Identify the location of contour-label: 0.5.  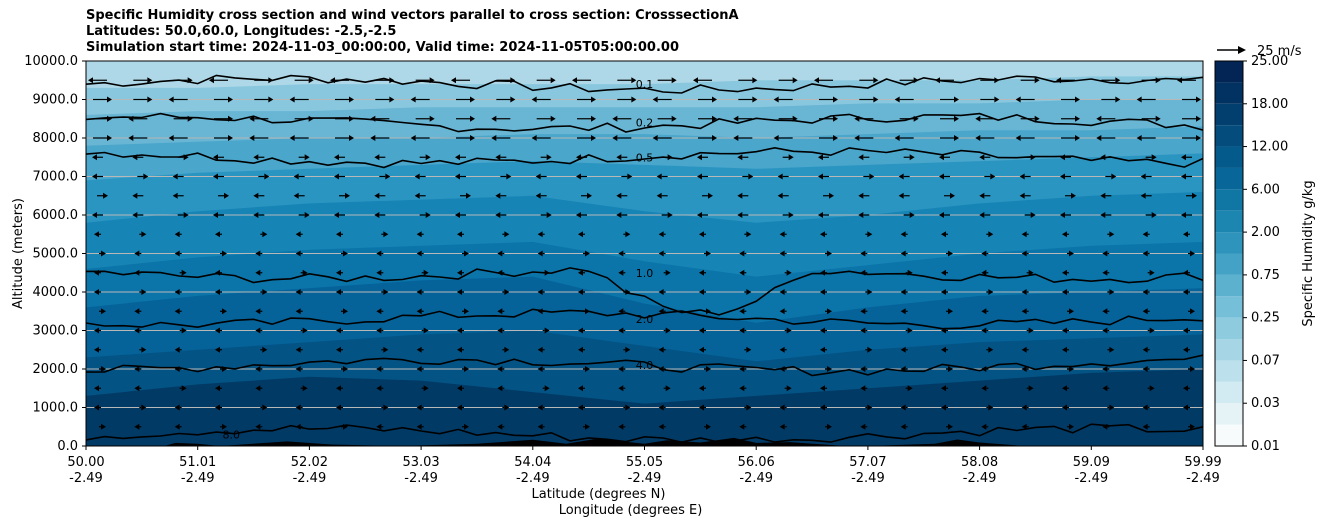
(645, 157).